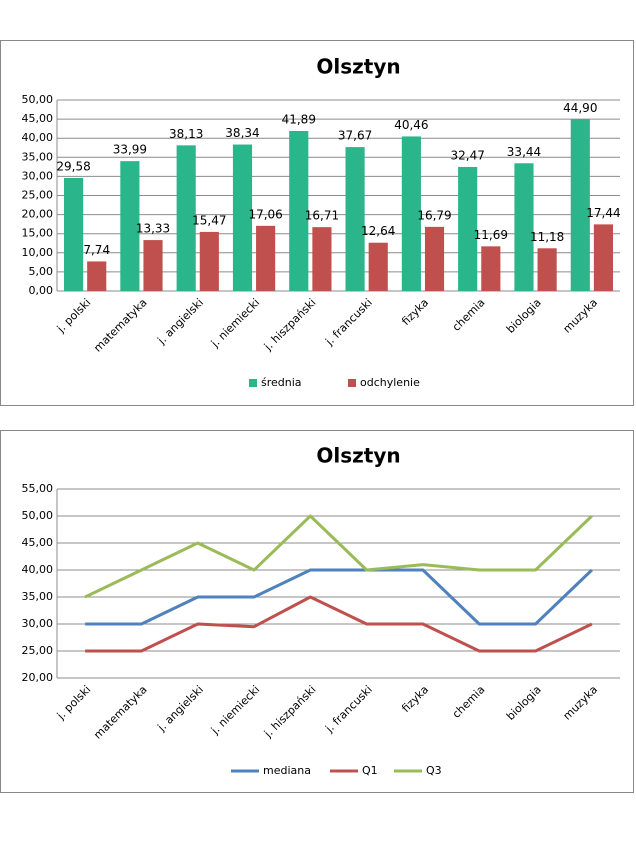 The height and width of the screenshot is (841, 636). I want to click on data-label: 12,64, so click(378, 231).